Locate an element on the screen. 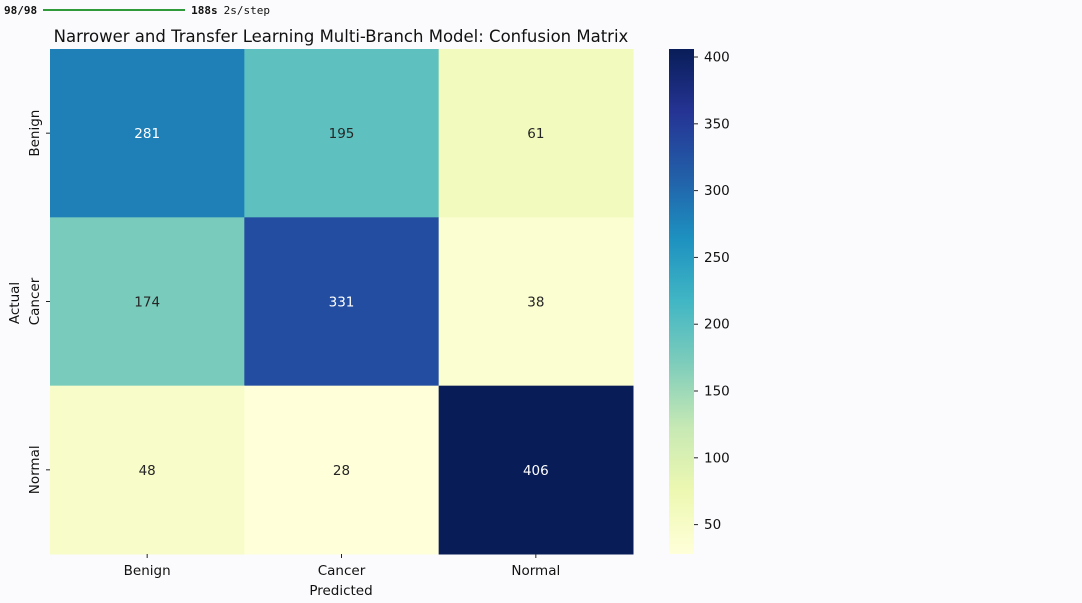 Image resolution: width=1082 pixels, height=603 pixels. progress-rate: 2s/step is located at coordinates (246, 10).